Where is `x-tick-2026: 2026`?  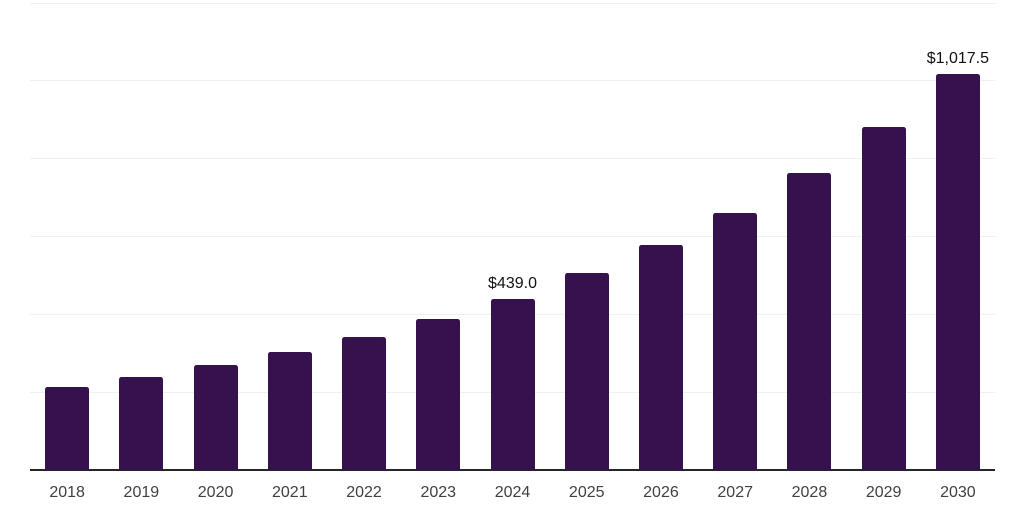
x-tick-2026: 2026 is located at coordinates (661, 492).